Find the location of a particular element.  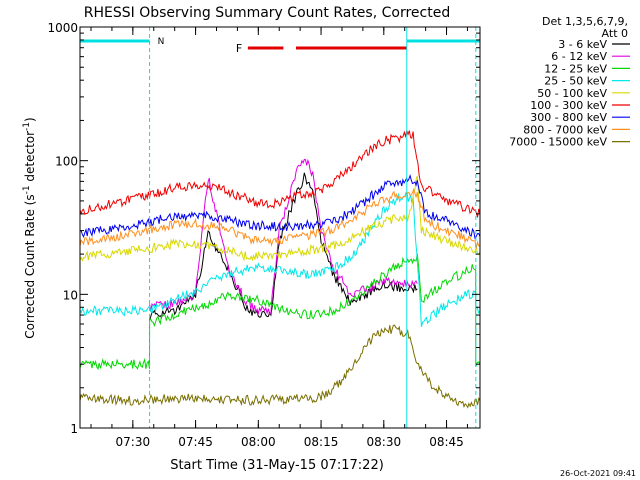

legend-label-1: 6 - 12 keV is located at coordinates (579, 56).